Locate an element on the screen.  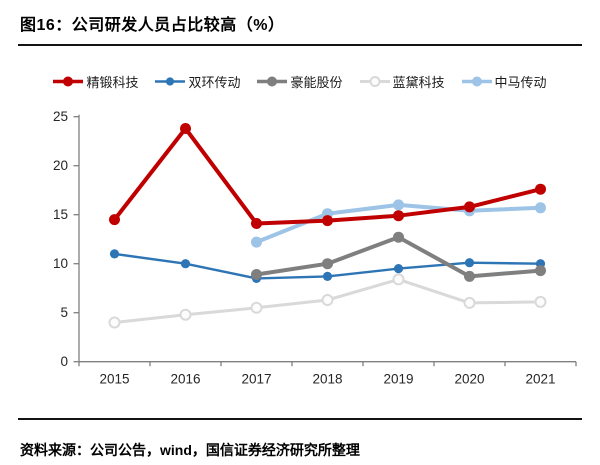
x-tick-label: 2018 is located at coordinates (327, 379).